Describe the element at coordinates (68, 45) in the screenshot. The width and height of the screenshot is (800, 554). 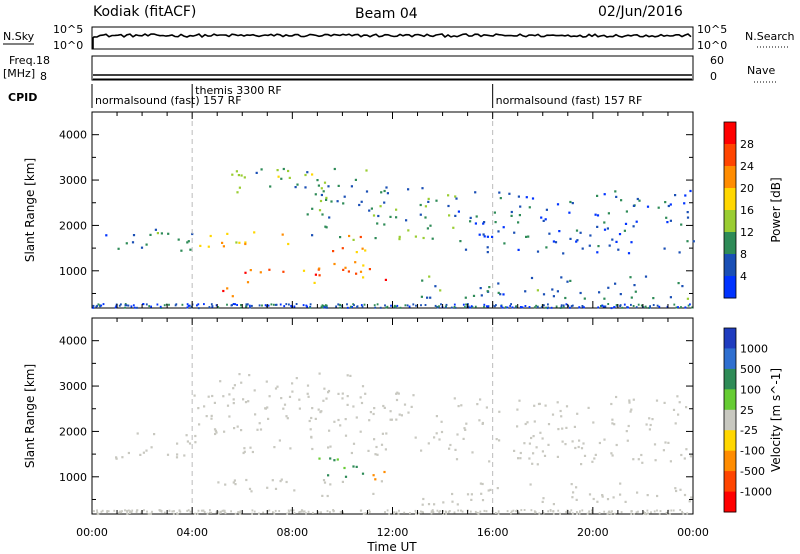
I see `nsky-tick-low: 10^0` at that location.